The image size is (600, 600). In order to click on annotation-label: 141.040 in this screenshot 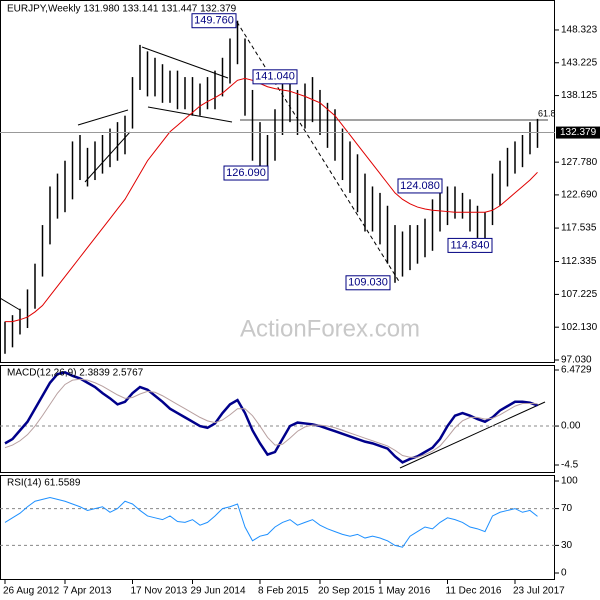, I will do `click(275, 77)`.